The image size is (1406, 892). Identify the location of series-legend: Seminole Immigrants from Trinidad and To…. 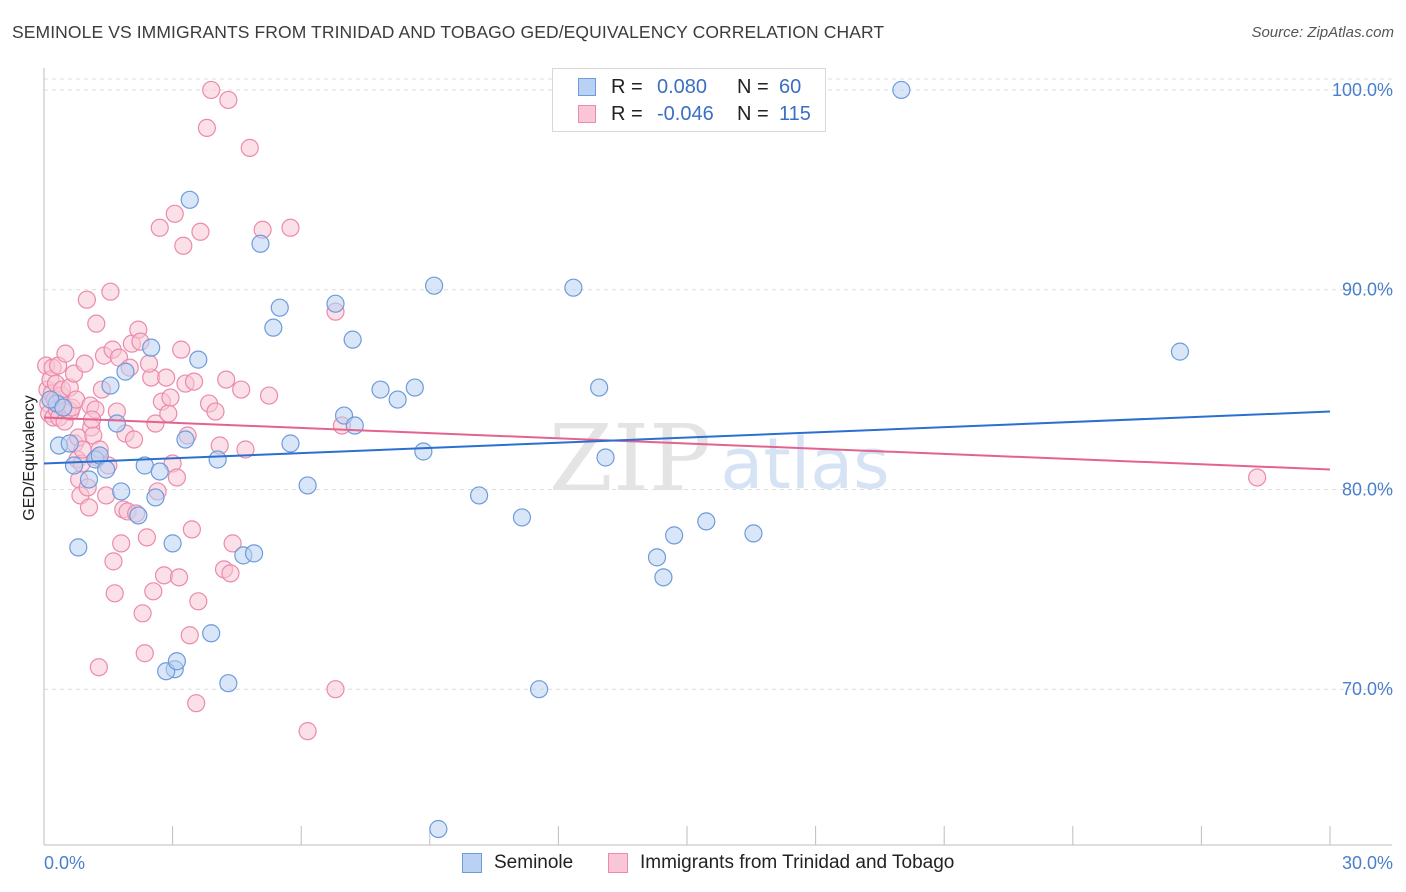
(703, 865).